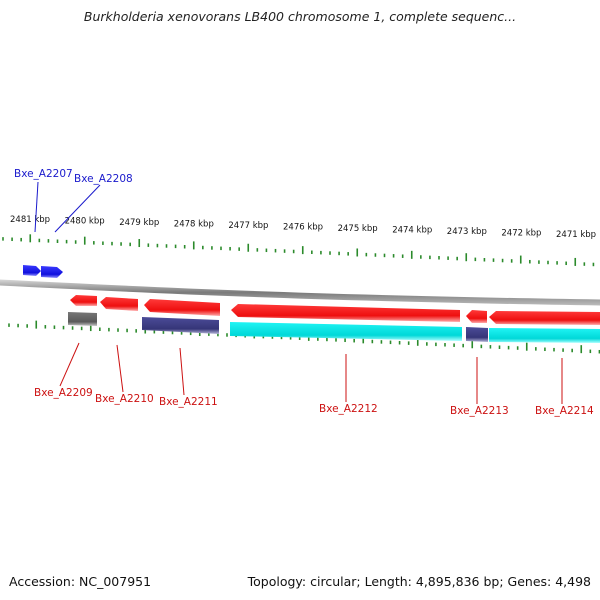 The width and height of the screenshot is (600, 600). What do you see at coordinates (564, 411) in the screenshot?
I see `gene-label-bxe-a2214: Bxe_A2214` at bounding box center [564, 411].